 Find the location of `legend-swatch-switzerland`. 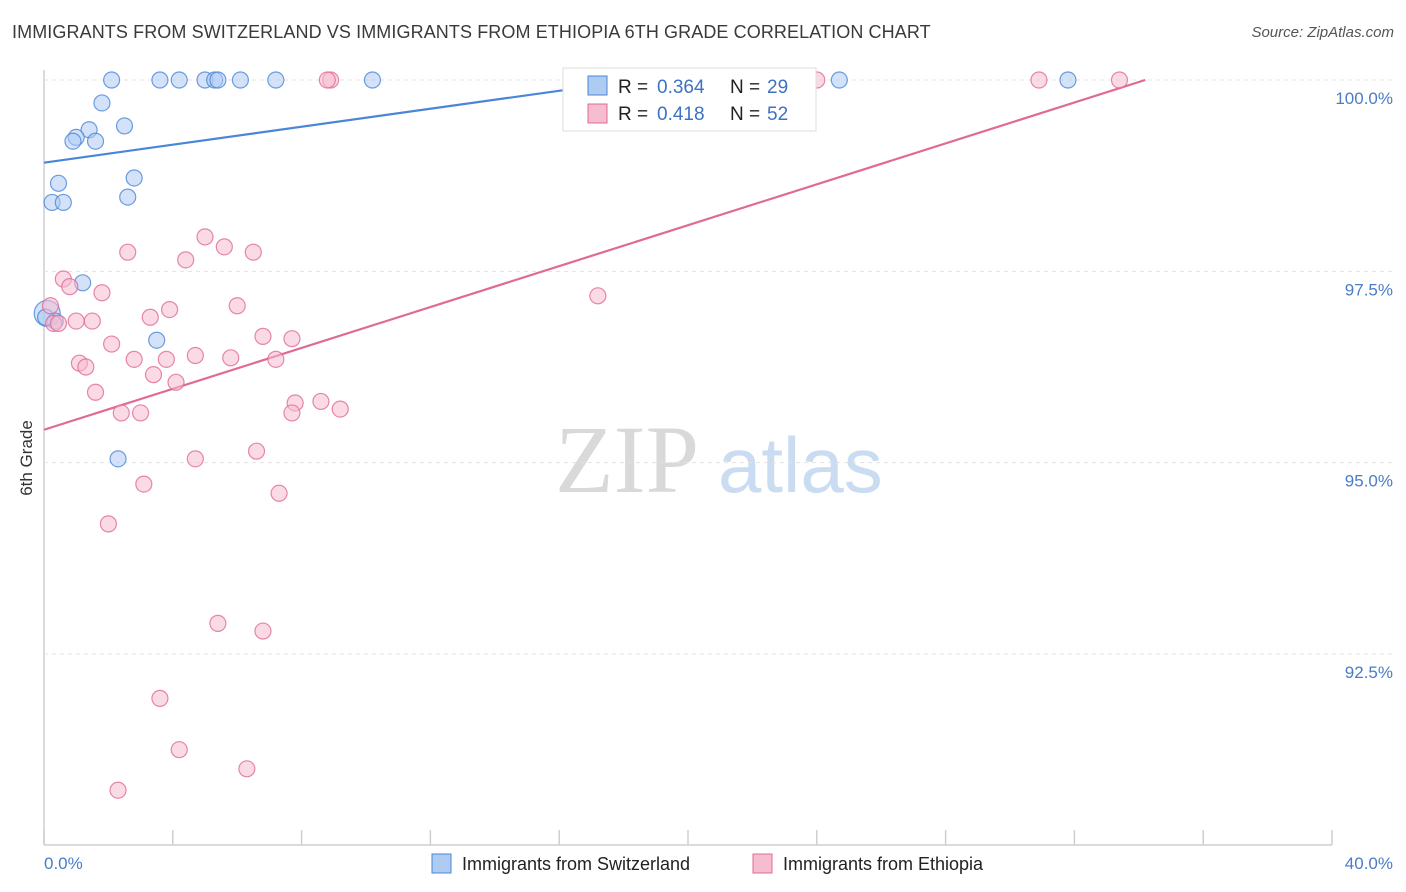

legend-swatch-switzerland is located at coordinates (597, 85).